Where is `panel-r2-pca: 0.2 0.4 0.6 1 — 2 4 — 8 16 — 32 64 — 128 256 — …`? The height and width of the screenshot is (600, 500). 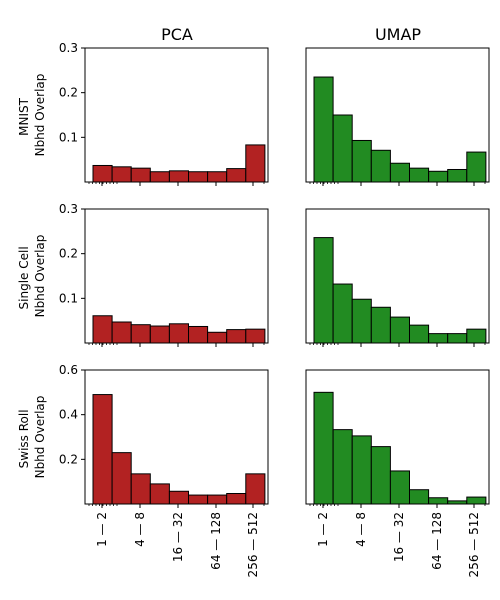 panel-r2-pca: 0.2 0.4 0.6 1 — 2 4 — 8 16 — 32 64 — 128 256 — … is located at coordinates (164, 470).